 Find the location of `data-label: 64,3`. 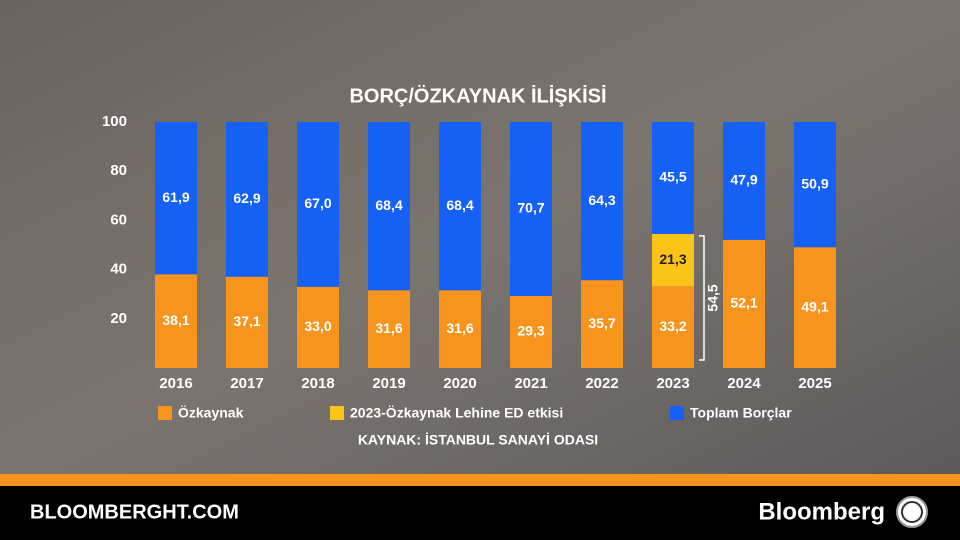

data-label: 64,3 is located at coordinates (601, 200).